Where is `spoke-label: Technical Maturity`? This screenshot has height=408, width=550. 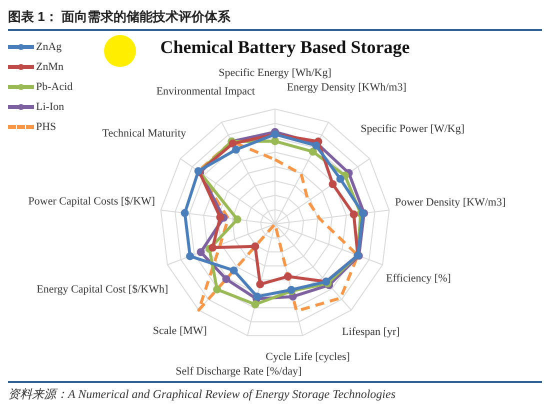
spoke-label: Technical Maturity is located at coordinates (144, 134).